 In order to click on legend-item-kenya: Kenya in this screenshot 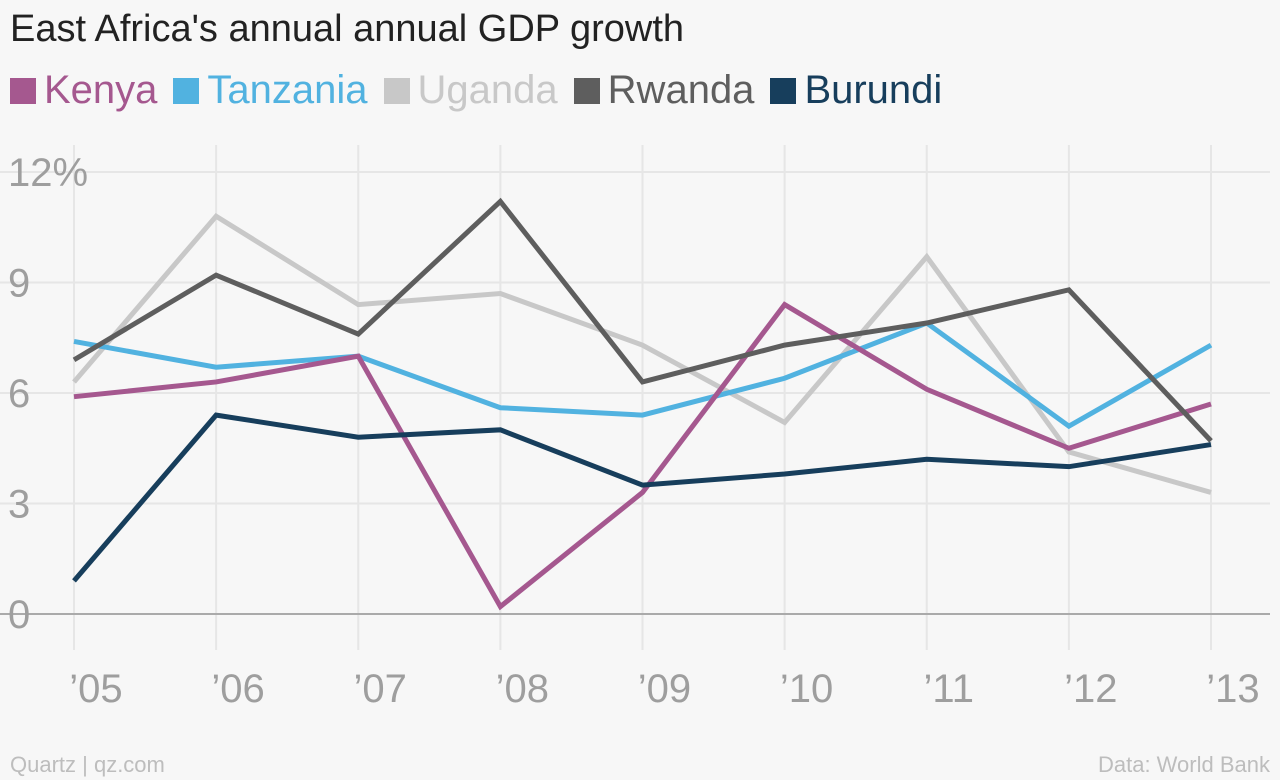, I will do `click(83, 90)`.